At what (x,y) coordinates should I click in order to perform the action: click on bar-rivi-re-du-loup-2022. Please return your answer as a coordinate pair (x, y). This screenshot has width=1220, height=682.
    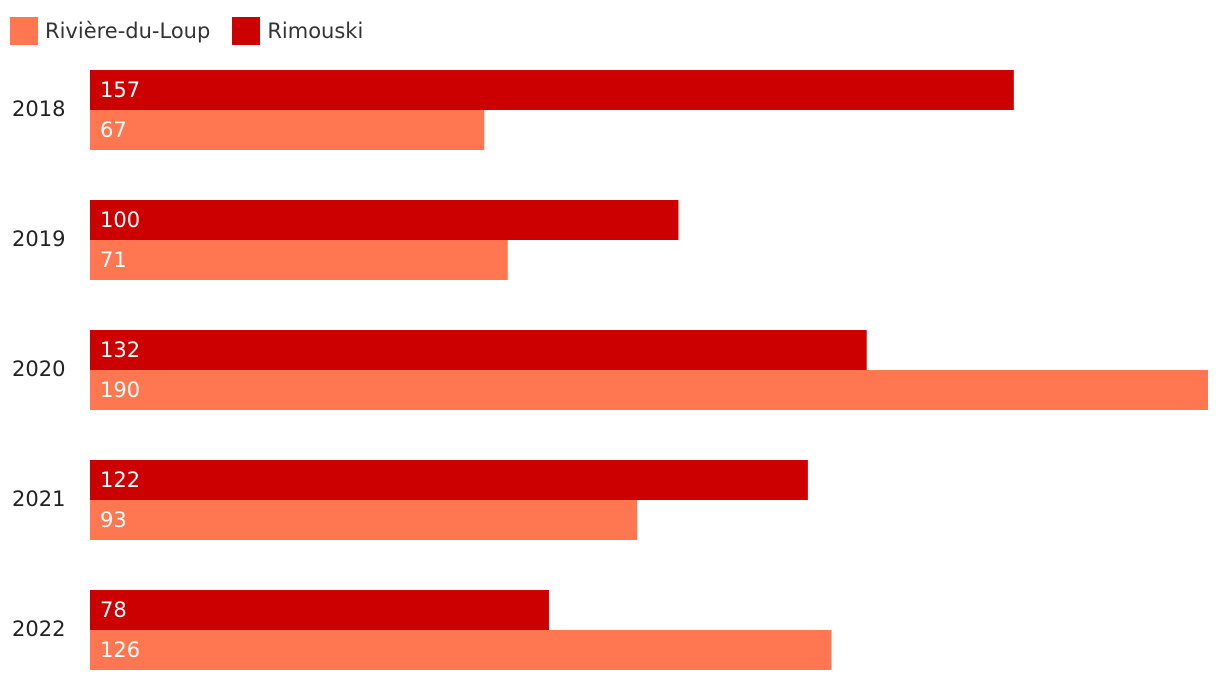
    Looking at the image, I should click on (461, 650).